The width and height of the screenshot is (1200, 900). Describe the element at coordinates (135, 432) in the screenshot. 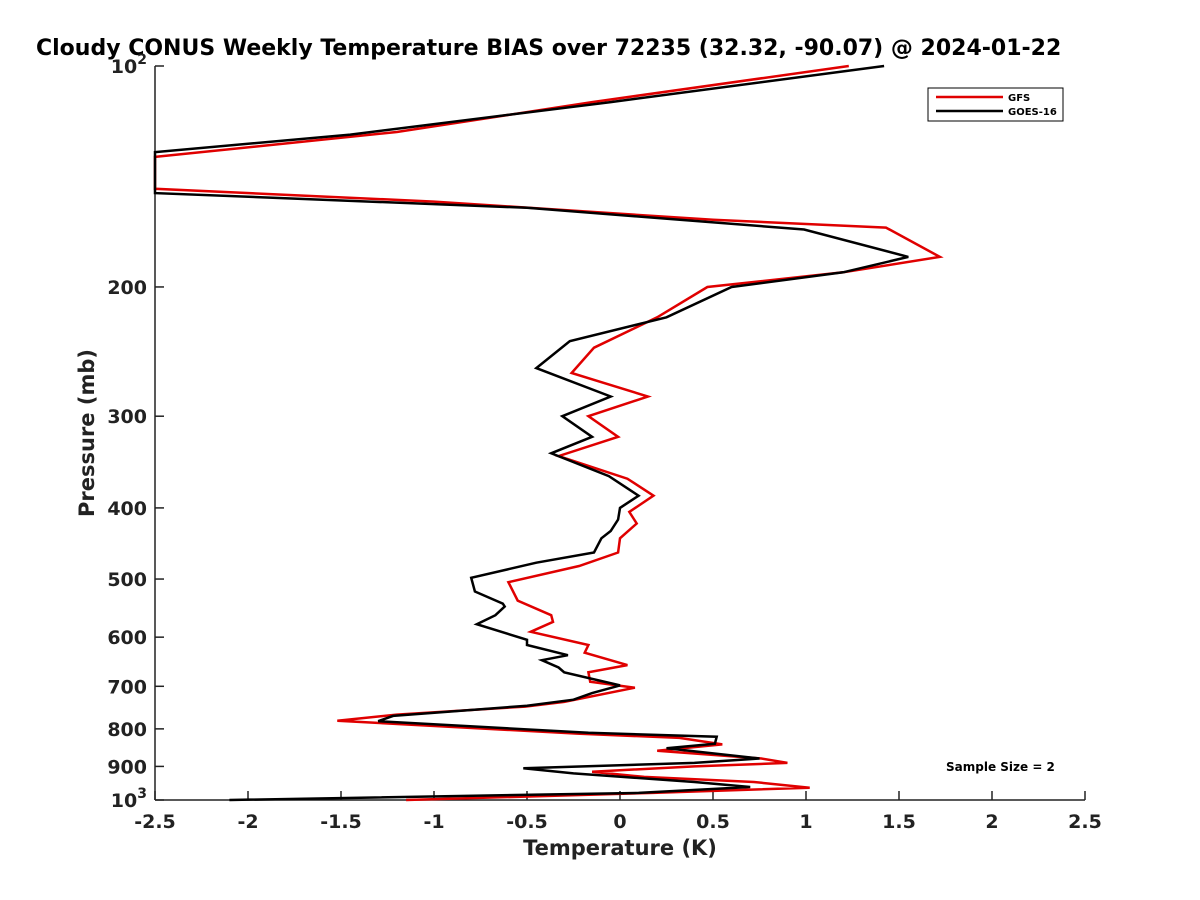

I see `y-ticks: 10² 200 300 400 500 600 700 800 900 10³` at that location.